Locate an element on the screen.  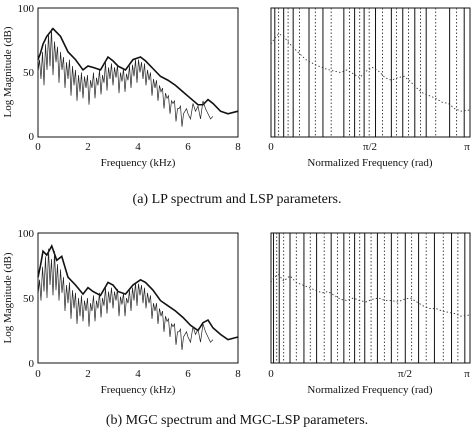
b-left-xtick-4: 4 is located at coordinates (138, 374).